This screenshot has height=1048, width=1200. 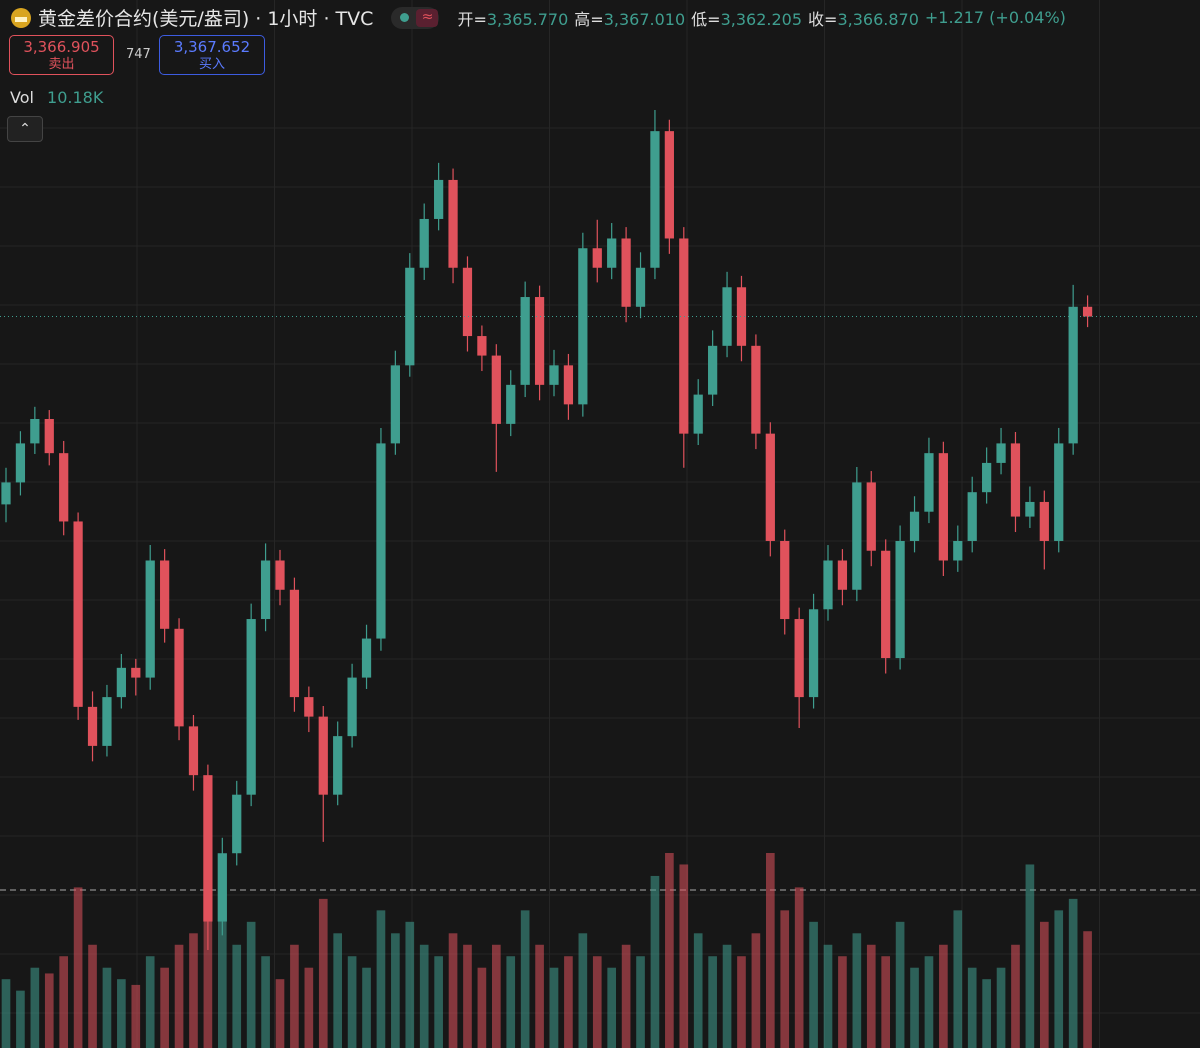 What do you see at coordinates (644, 19) in the screenshot?
I see `ohlc-value: 3,367.010` at bounding box center [644, 19].